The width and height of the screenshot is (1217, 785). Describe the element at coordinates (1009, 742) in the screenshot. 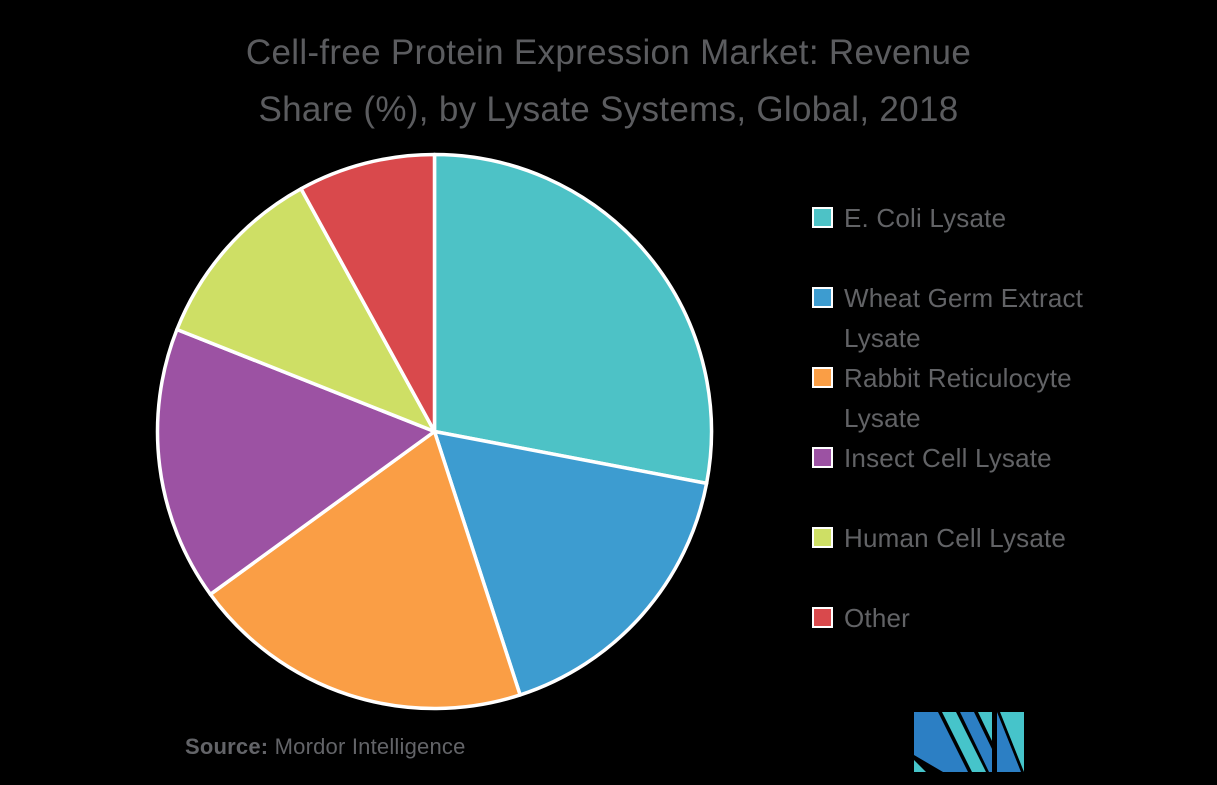

I see `logo-i-bottom-shape` at that location.